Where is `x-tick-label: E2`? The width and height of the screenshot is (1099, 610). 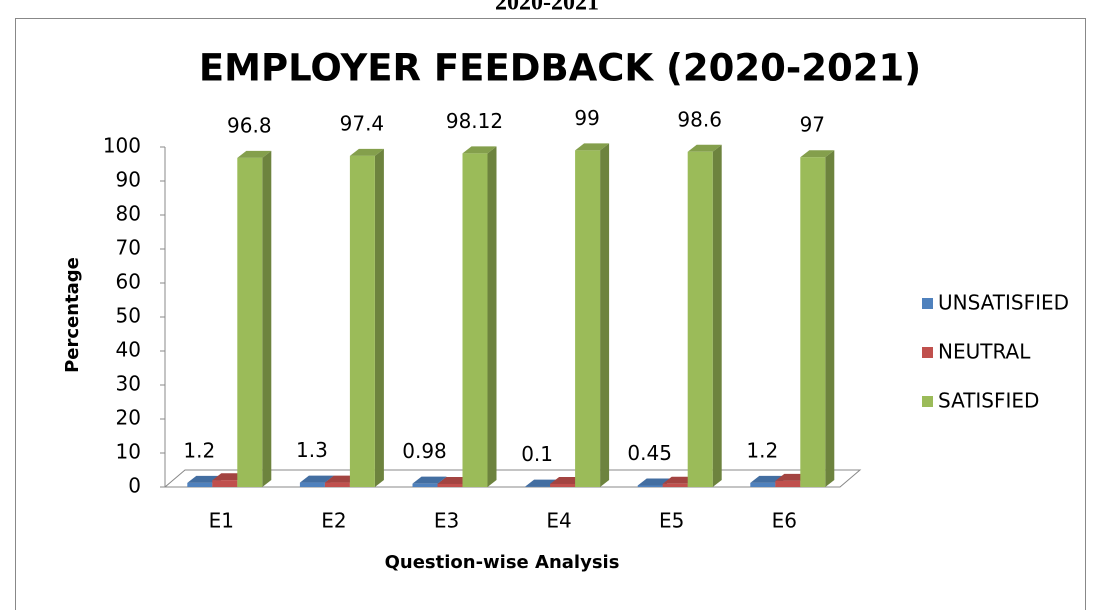 x-tick-label: E2 is located at coordinates (333, 521).